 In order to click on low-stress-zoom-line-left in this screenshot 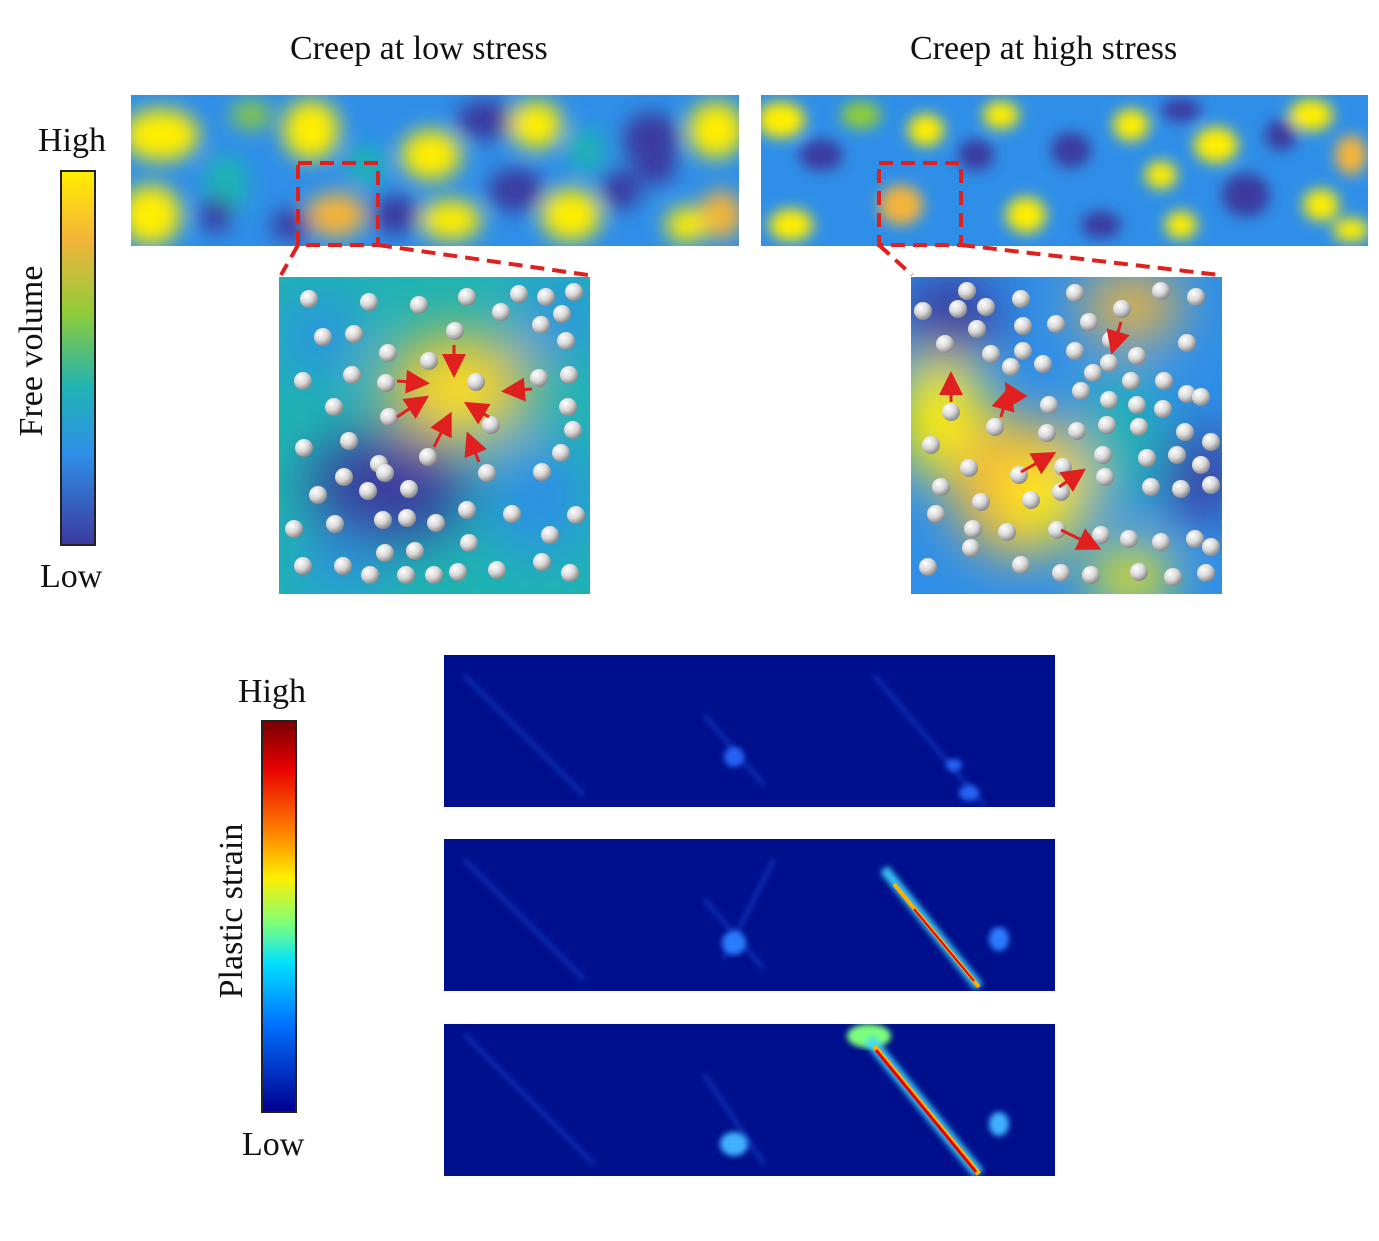, I will do `click(289, 260)`.